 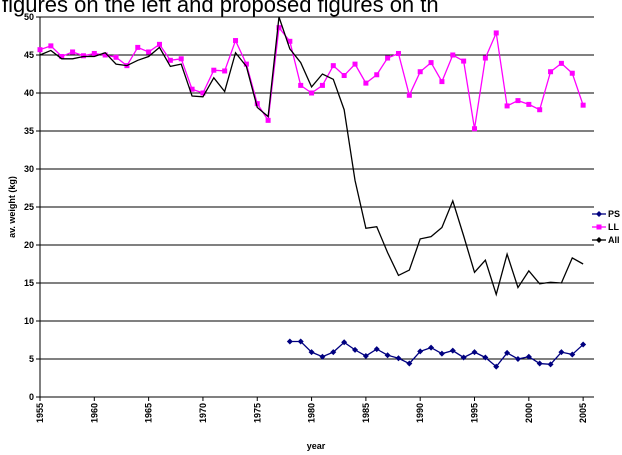 What do you see at coordinates (29, 245) in the screenshot?
I see `y-tick-label: 20` at bounding box center [29, 245].